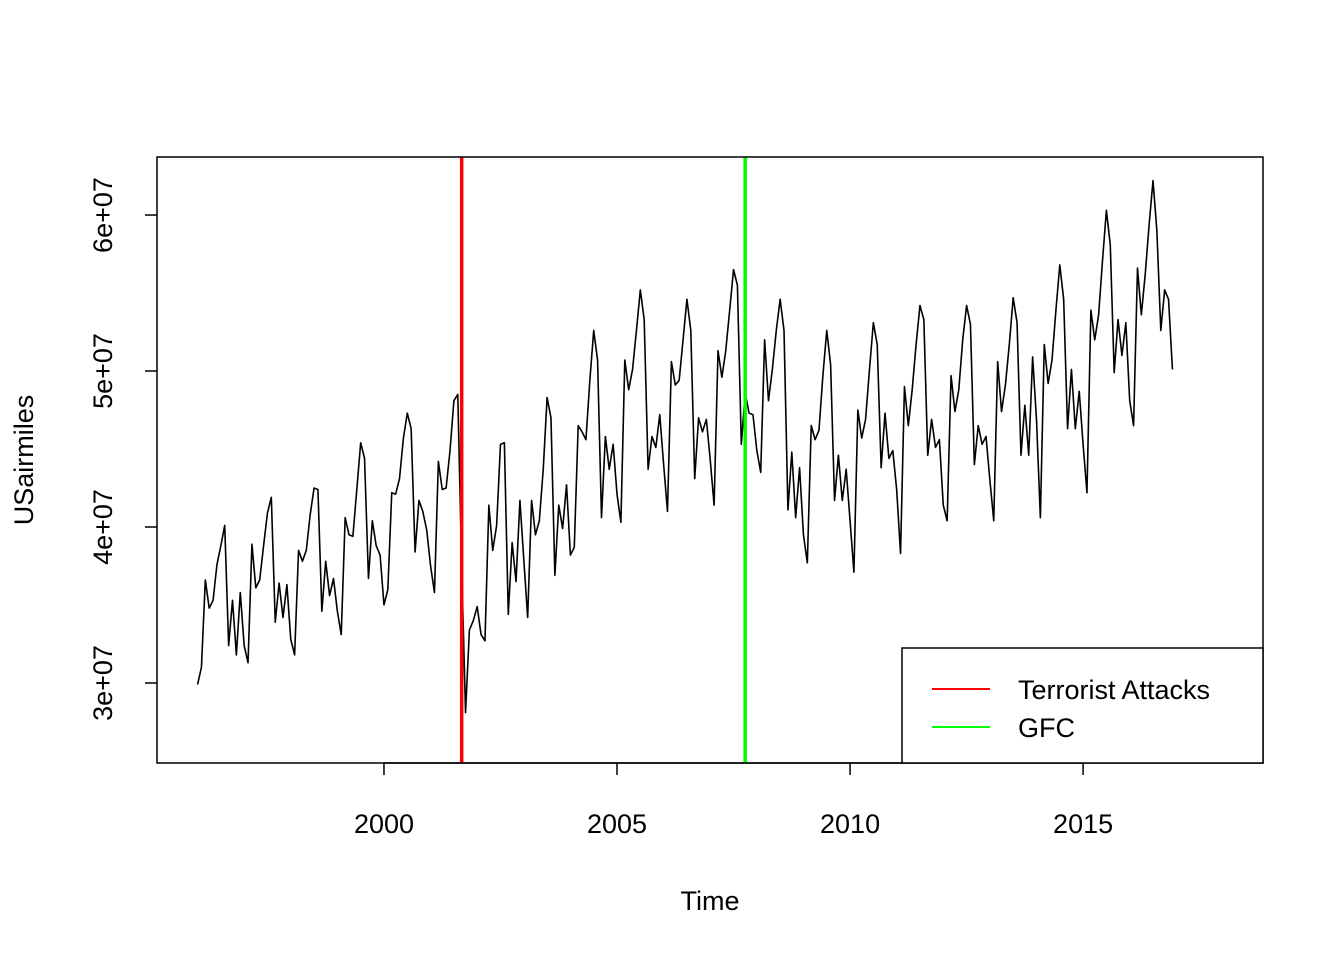  I want to click on legend-label: GFC, so click(1046, 728).